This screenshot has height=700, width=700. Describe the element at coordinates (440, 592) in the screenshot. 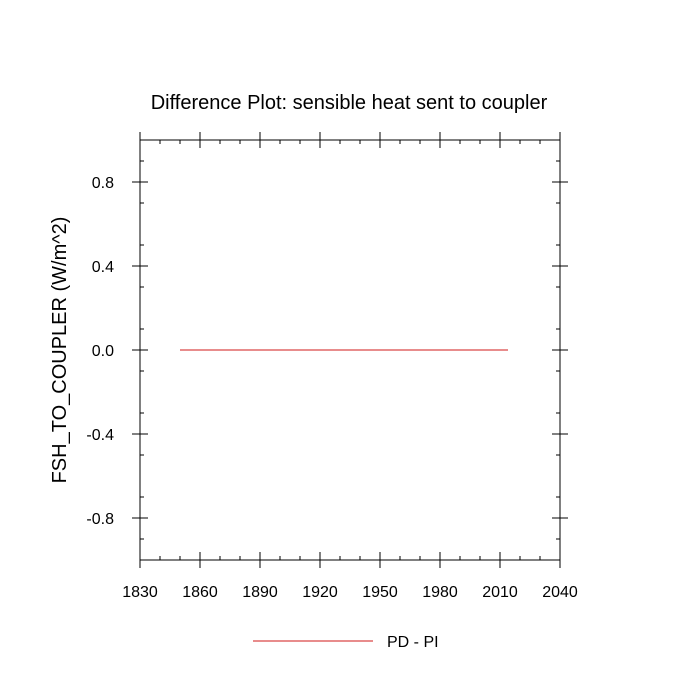

I see `x-tick-label: 1980` at that location.